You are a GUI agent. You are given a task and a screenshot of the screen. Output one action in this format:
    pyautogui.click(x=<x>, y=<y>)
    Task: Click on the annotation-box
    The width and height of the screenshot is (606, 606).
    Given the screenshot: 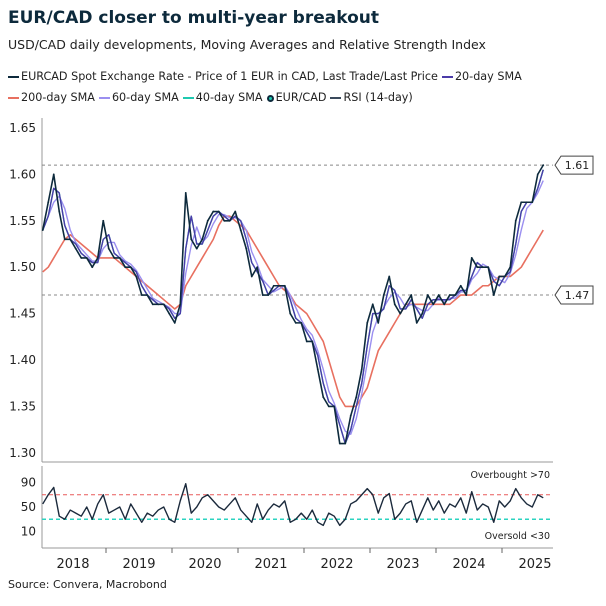 What is the action you would take?
    pyautogui.click(x=574, y=295)
    